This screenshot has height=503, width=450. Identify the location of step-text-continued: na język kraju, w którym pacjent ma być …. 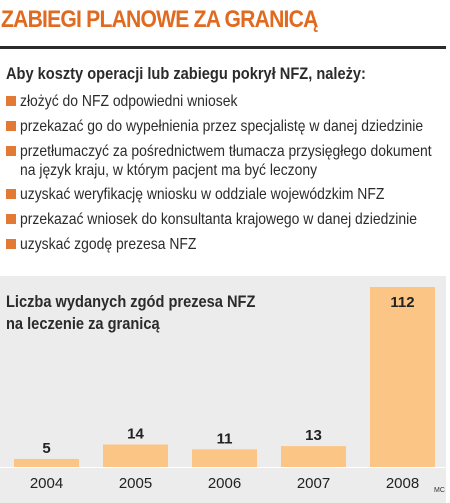
(169, 170).